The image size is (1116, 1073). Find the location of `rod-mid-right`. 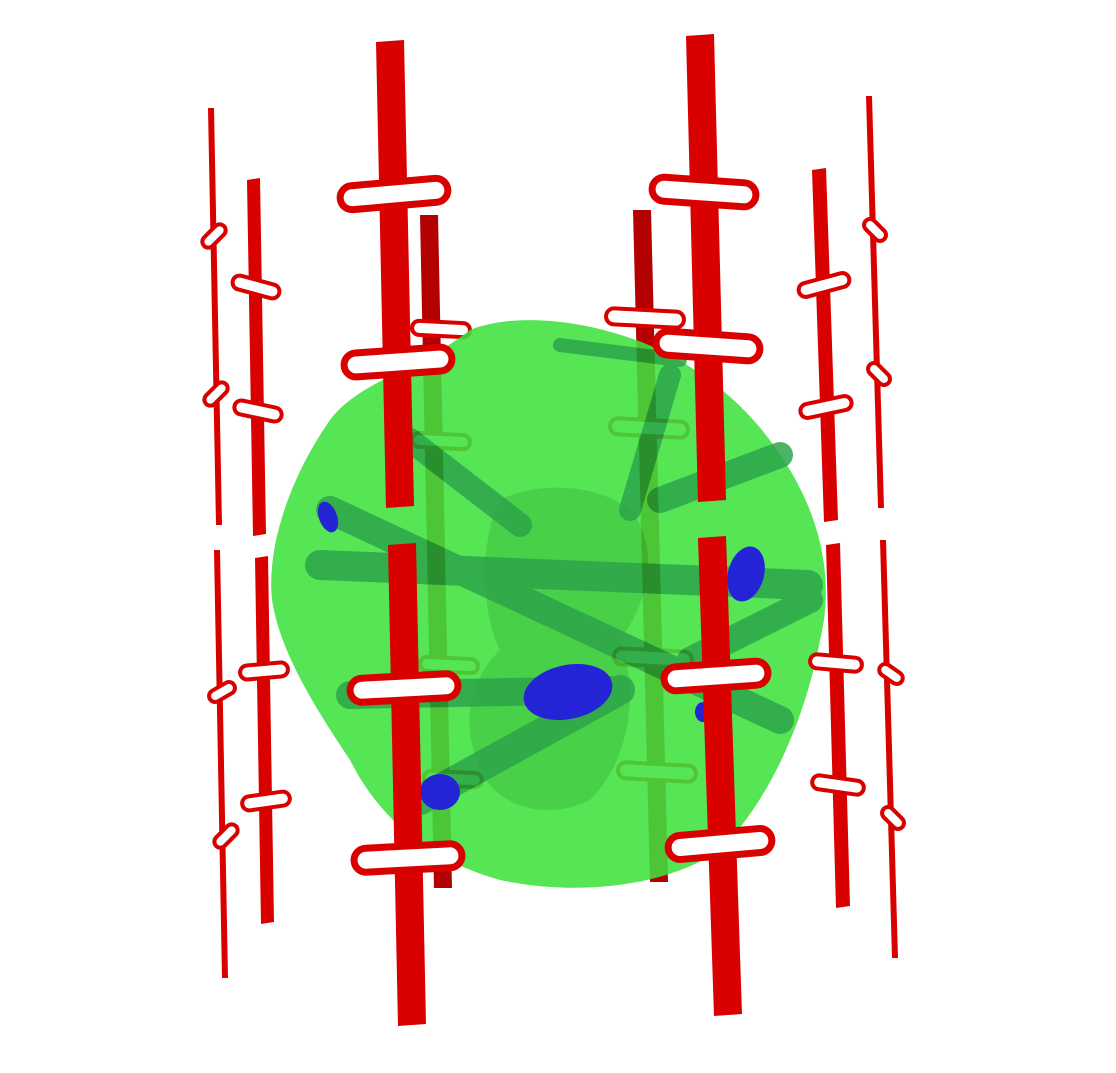

rod-mid-right is located at coordinates (831, 538).